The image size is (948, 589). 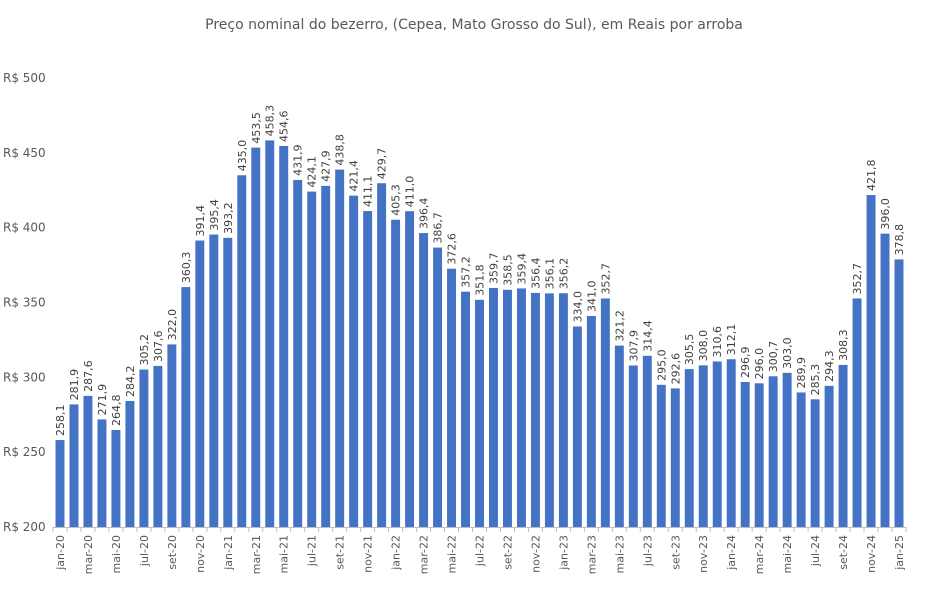 What do you see at coordinates (563, 274) in the screenshot?
I see `data-label: 356,2` at bounding box center [563, 274].